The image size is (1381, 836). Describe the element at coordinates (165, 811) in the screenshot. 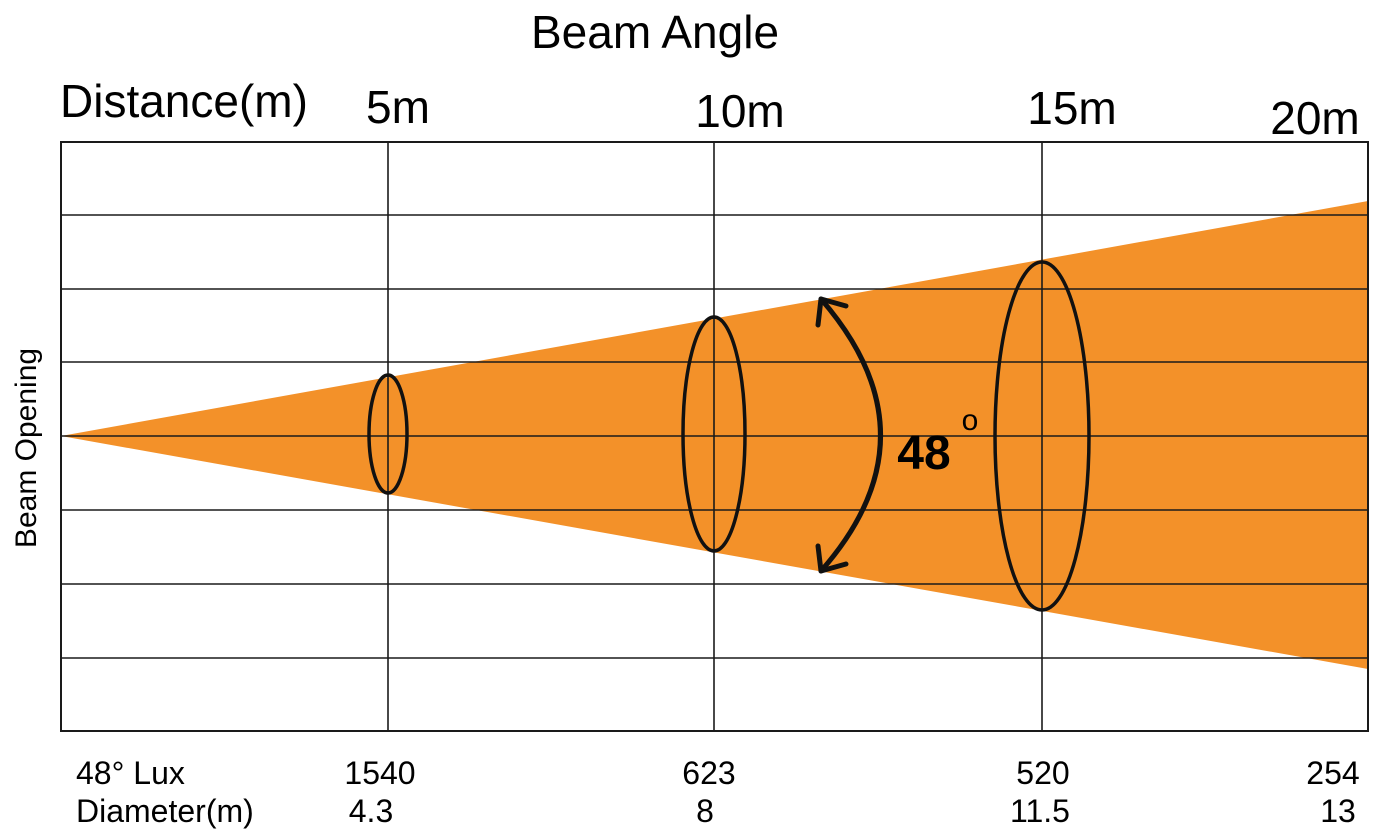

I see `diameter-row-label: Diameter(m)` at that location.